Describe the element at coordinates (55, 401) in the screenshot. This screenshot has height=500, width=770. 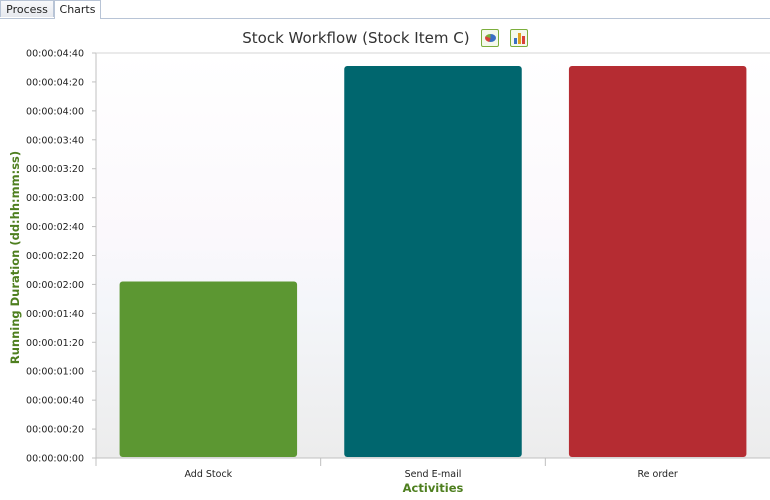
I see `y-tick-label: 00:00:00:40` at that location.